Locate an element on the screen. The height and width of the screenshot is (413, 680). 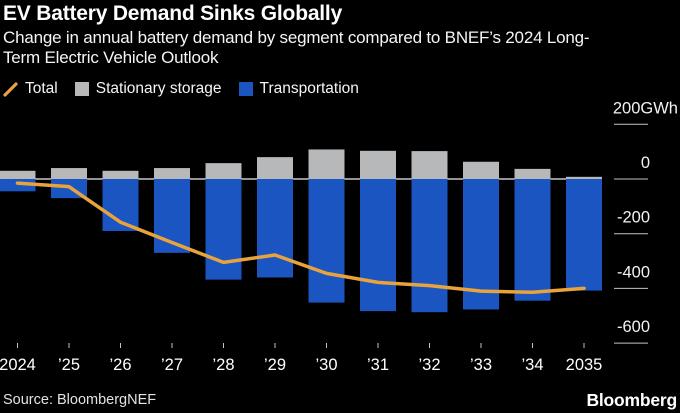
y-axis-label: -400 is located at coordinates (633, 272).